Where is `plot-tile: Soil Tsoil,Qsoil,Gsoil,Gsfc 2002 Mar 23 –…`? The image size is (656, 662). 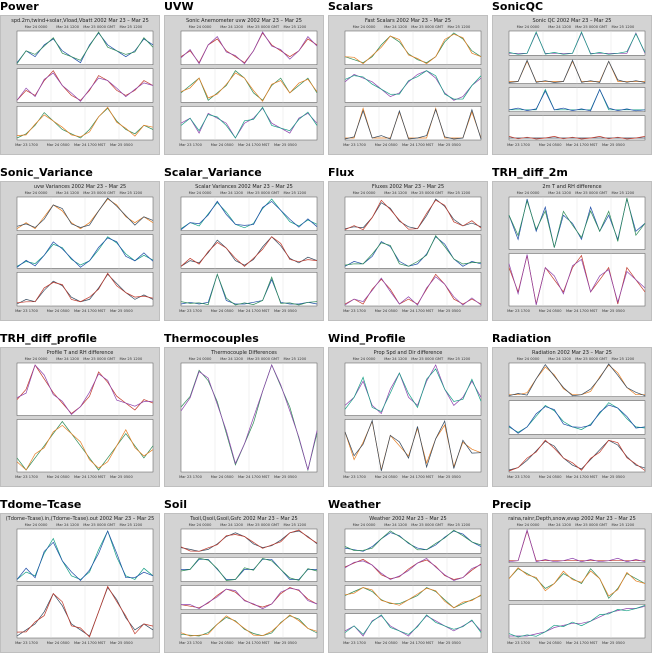 plot-tile: Soil Tsoil,Qsoil,Gsoil,Gsfc 2002 Mar 23 –… is located at coordinates (244, 579).